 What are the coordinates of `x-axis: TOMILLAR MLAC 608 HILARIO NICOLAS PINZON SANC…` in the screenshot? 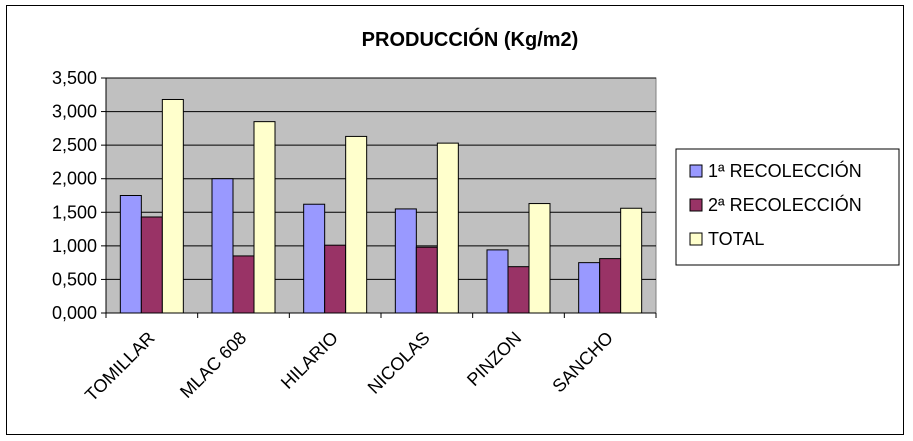 It's located at (369, 359).